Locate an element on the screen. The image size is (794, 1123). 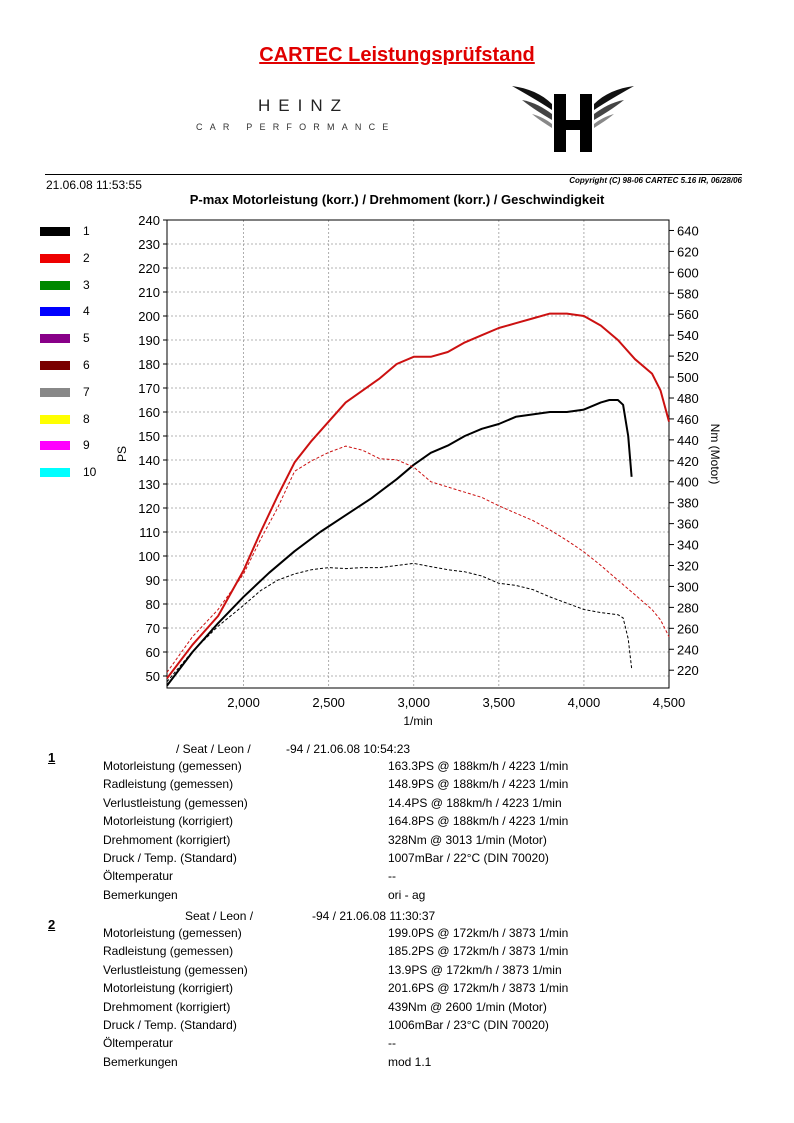
record-label: Motorleistung (gemessen) is located at coordinates (172, 933).